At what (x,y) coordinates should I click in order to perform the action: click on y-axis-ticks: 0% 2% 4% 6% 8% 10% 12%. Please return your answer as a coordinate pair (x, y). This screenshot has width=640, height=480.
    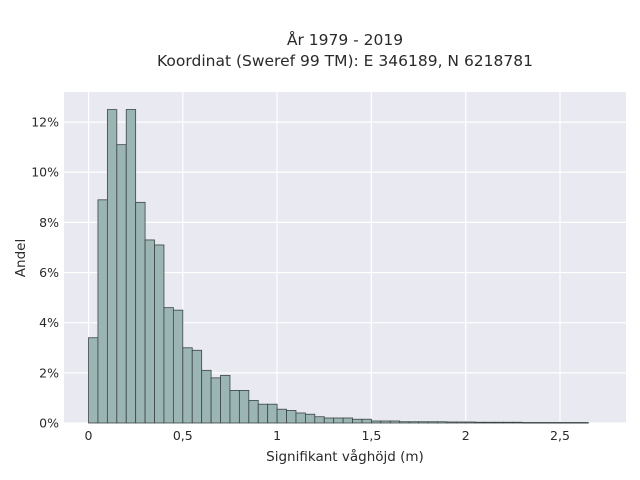
    Looking at the image, I should click on (45, 273).